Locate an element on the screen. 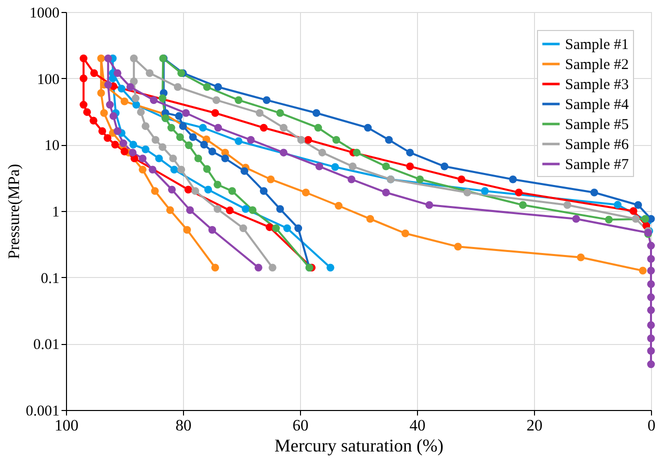 This screenshot has width=667, height=466. legend-label: Sample #5 is located at coordinates (597, 125).